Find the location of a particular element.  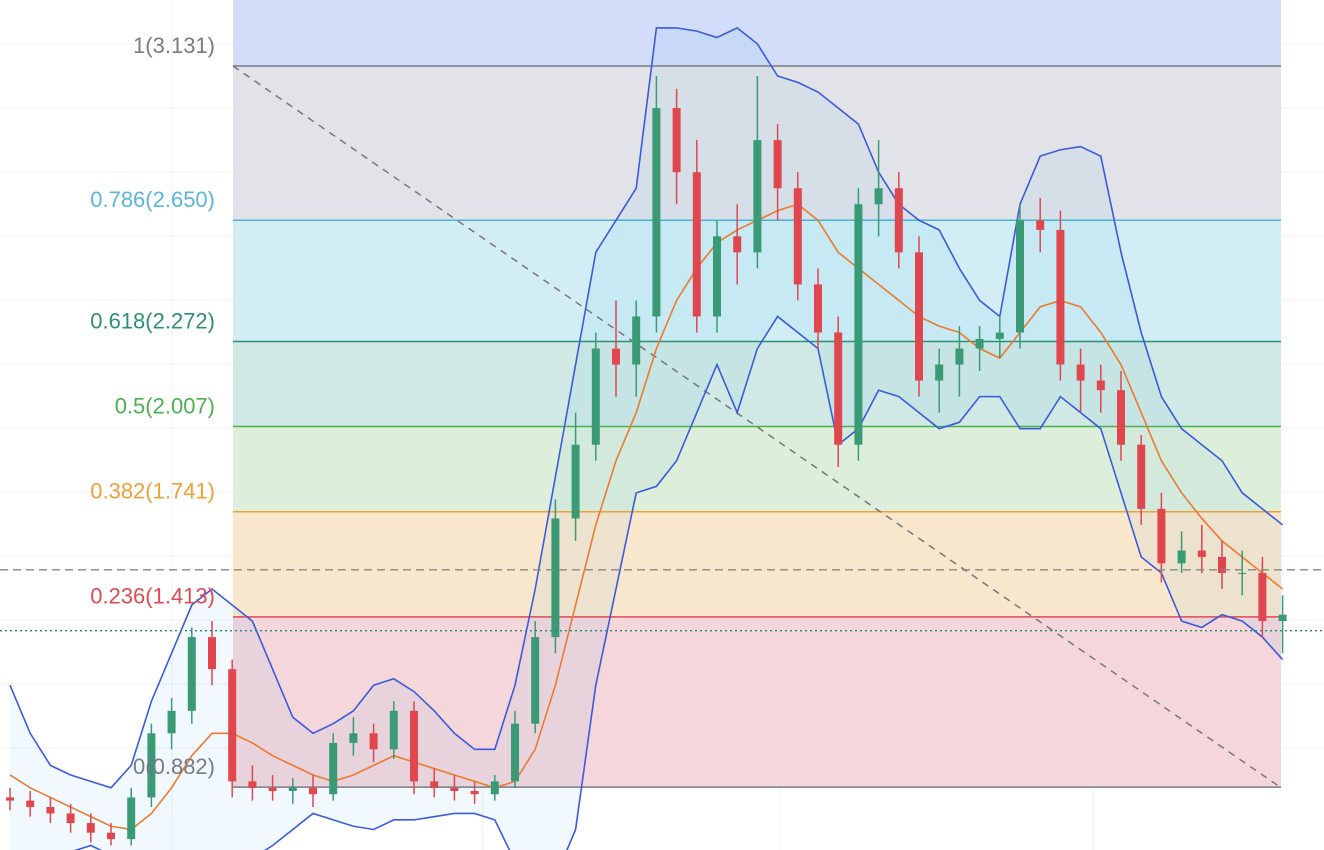

fib-level-label: 1(3.131) is located at coordinates (174, 45).